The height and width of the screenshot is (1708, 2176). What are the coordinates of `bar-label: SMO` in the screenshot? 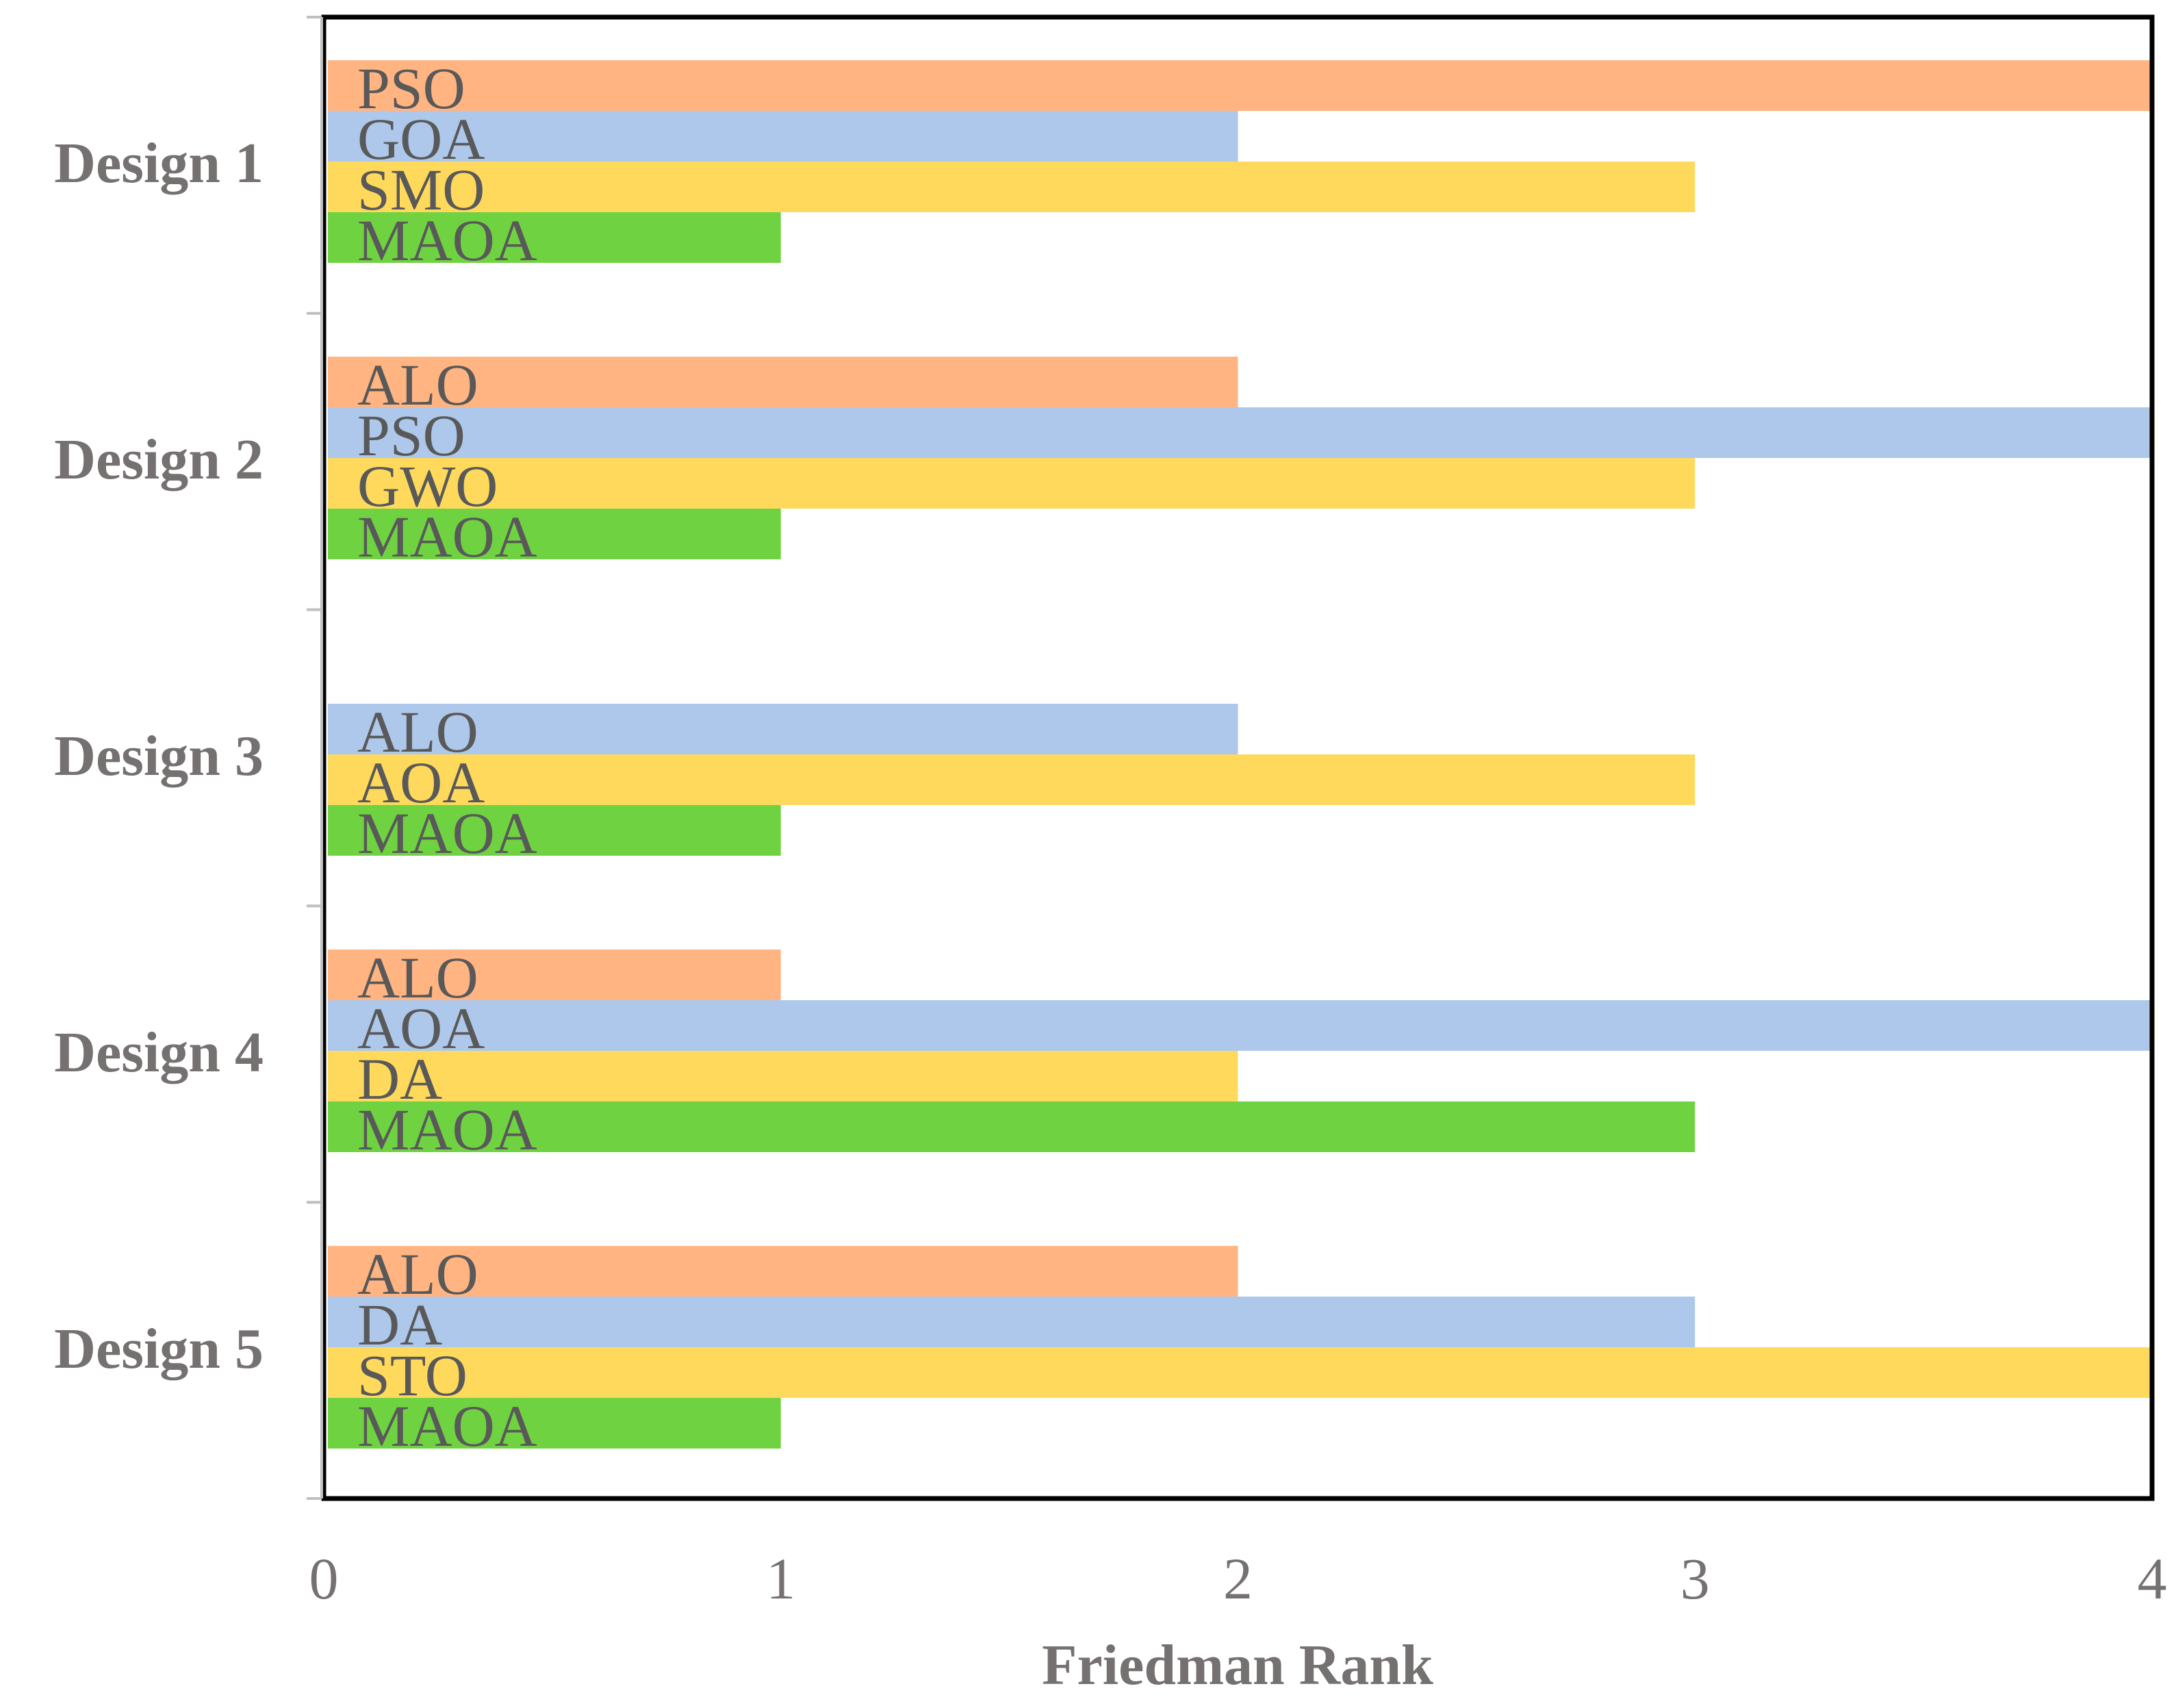 It's located at (421, 189).